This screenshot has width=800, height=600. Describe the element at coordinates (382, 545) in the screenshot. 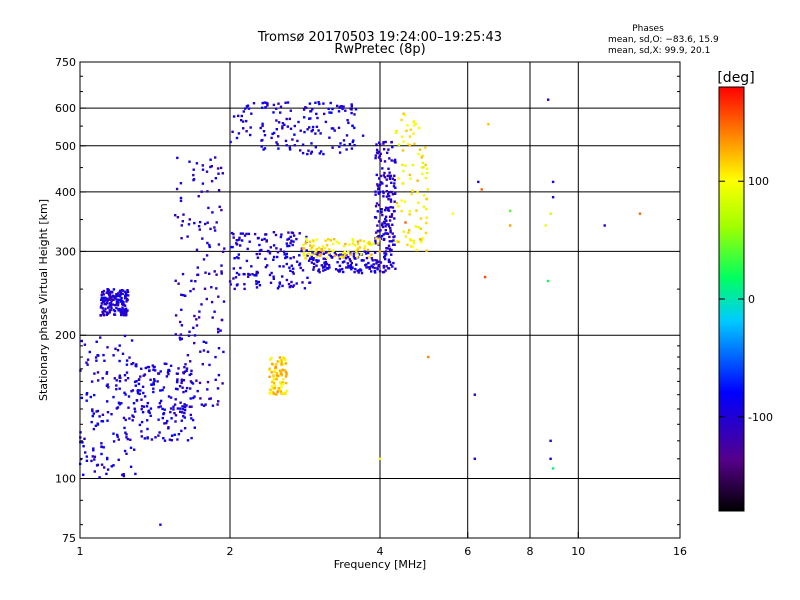

I see `x-axis-ticks: 1 2 4 6 8 10 16` at that location.